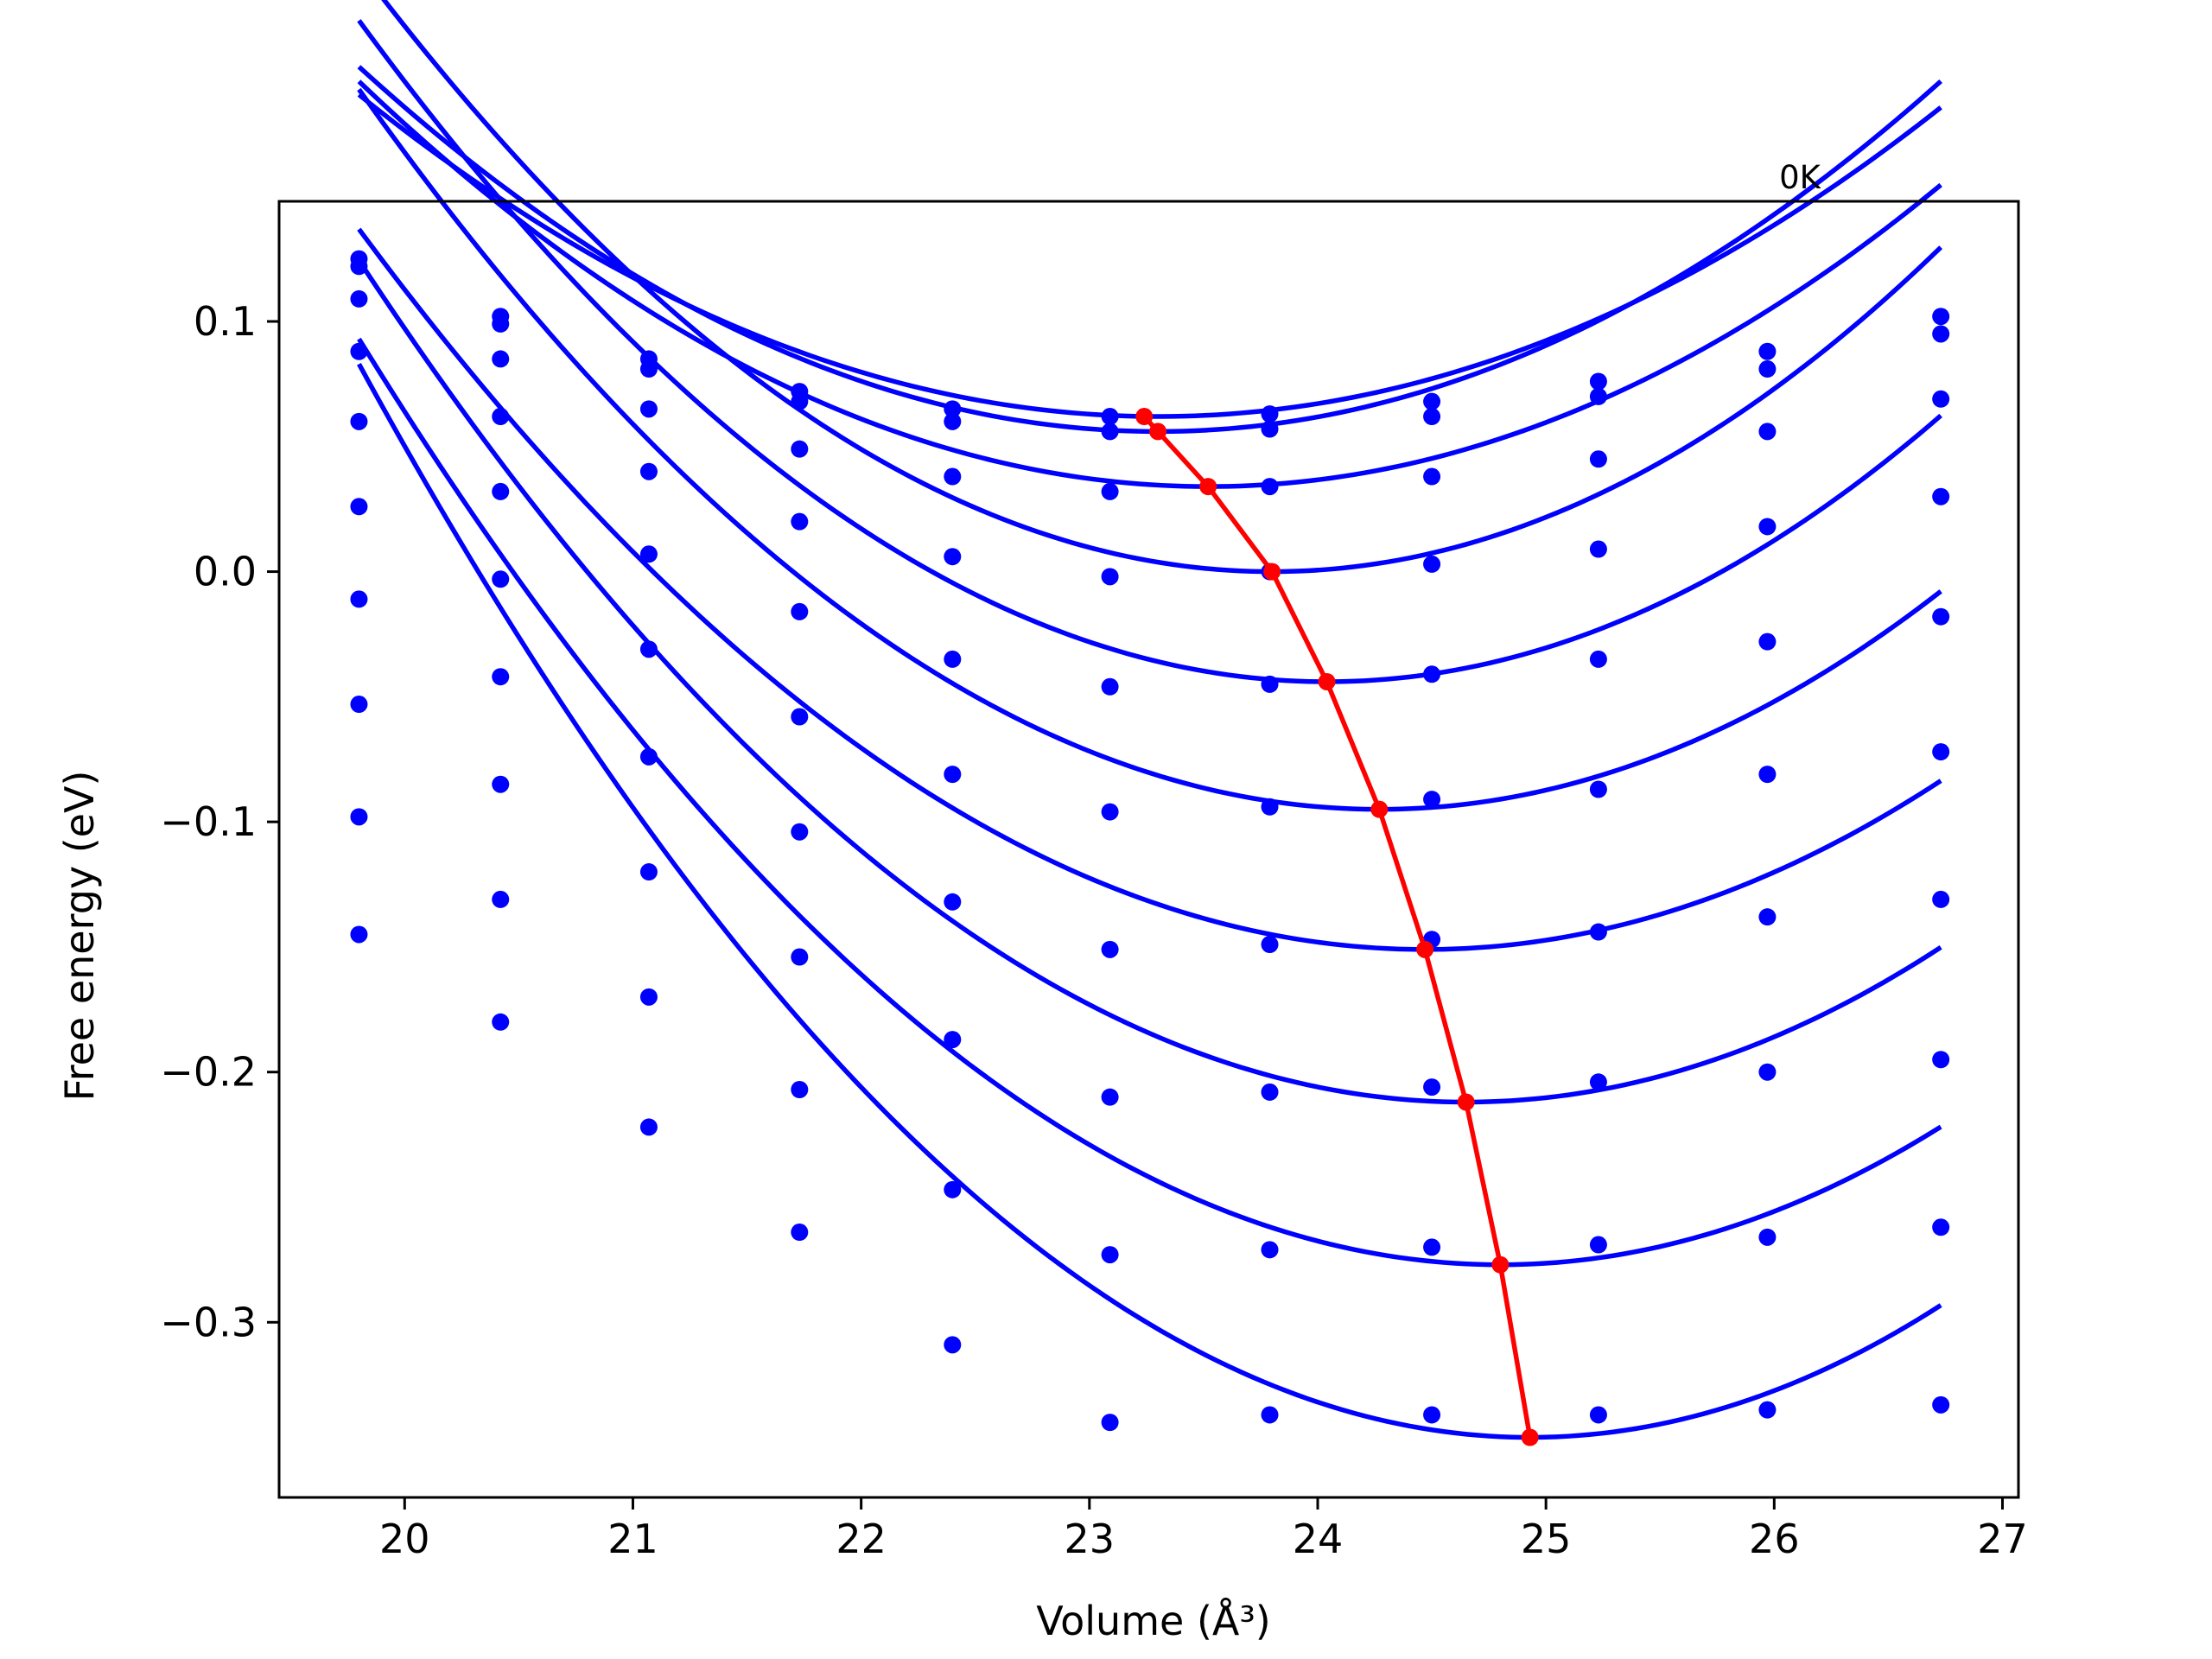  What do you see at coordinates (1153, 1621) in the screenshot?
I see `x-axis-label: Volume (Å³)` at bounding box center [1153, 1621].